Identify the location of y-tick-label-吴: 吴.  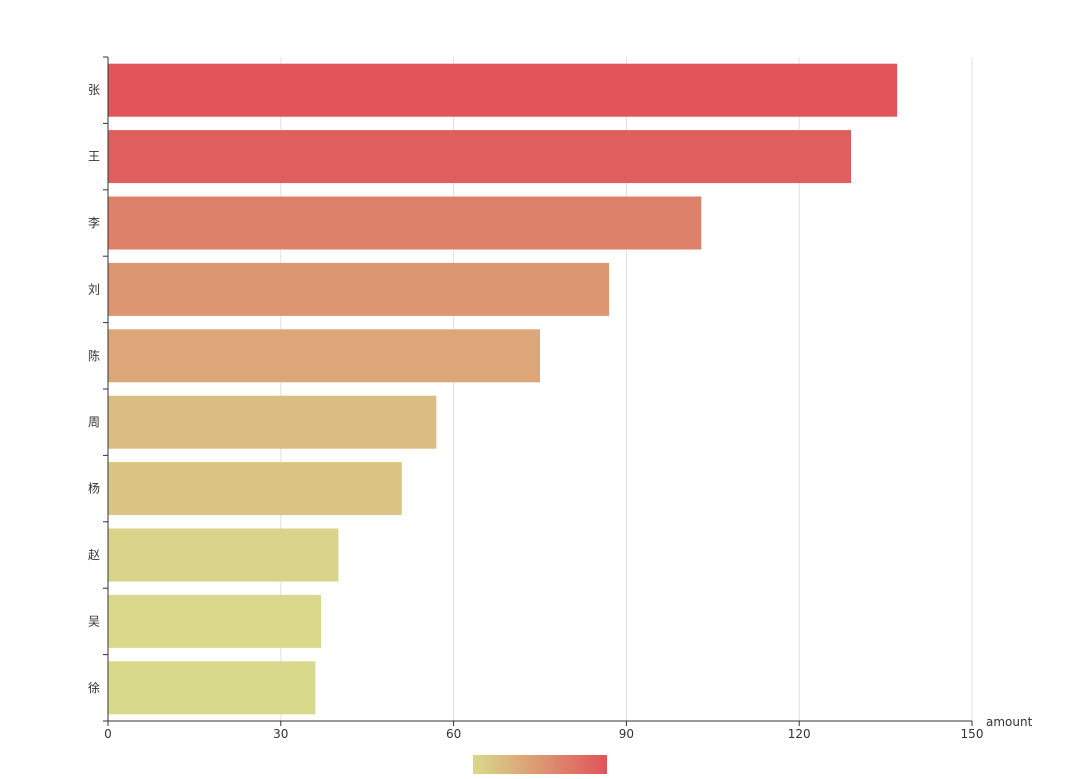
(94, 621).